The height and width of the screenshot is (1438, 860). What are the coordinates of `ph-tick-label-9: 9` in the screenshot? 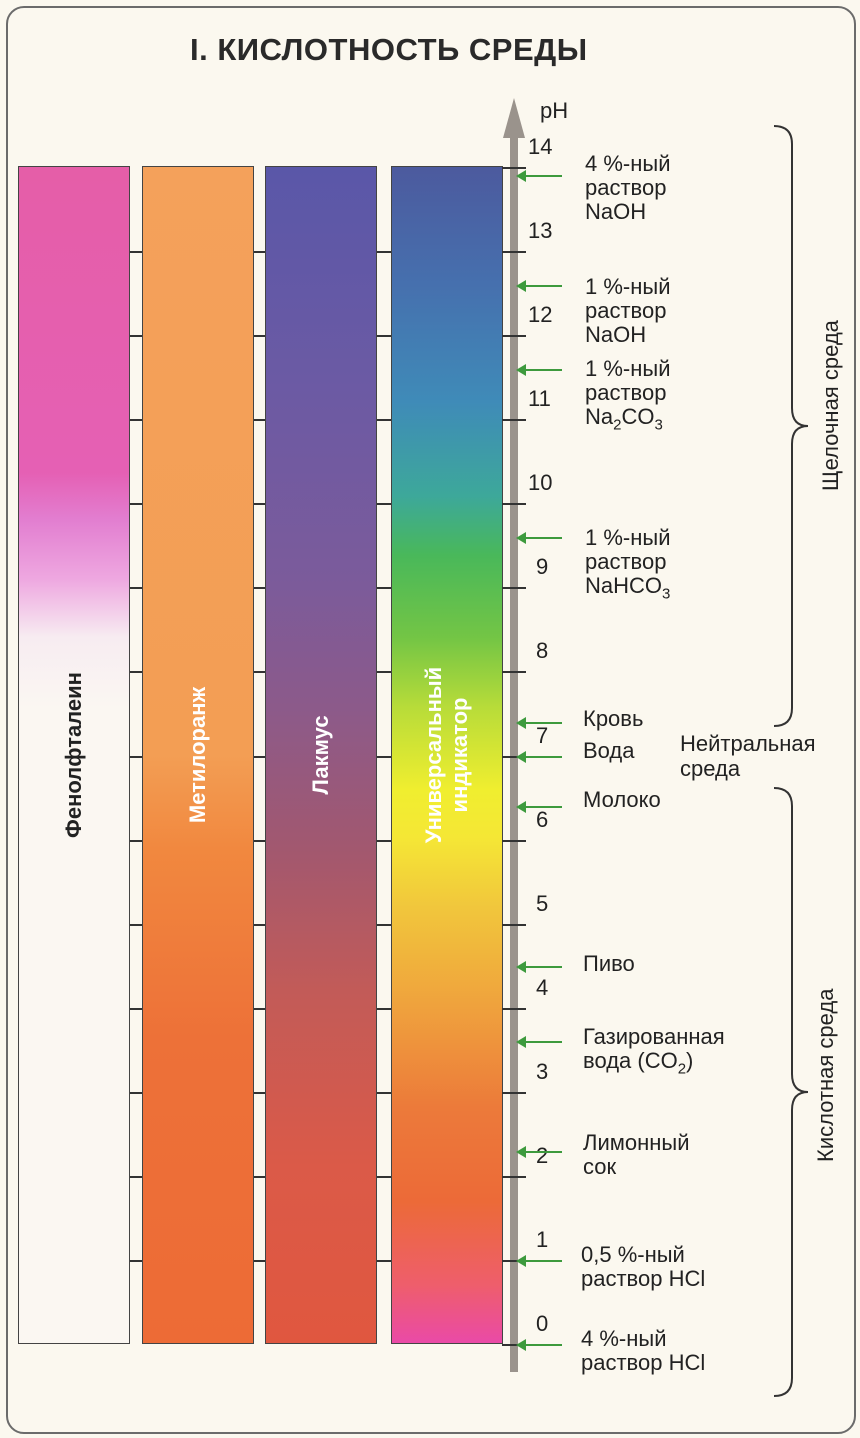 It's located at (542, 567).